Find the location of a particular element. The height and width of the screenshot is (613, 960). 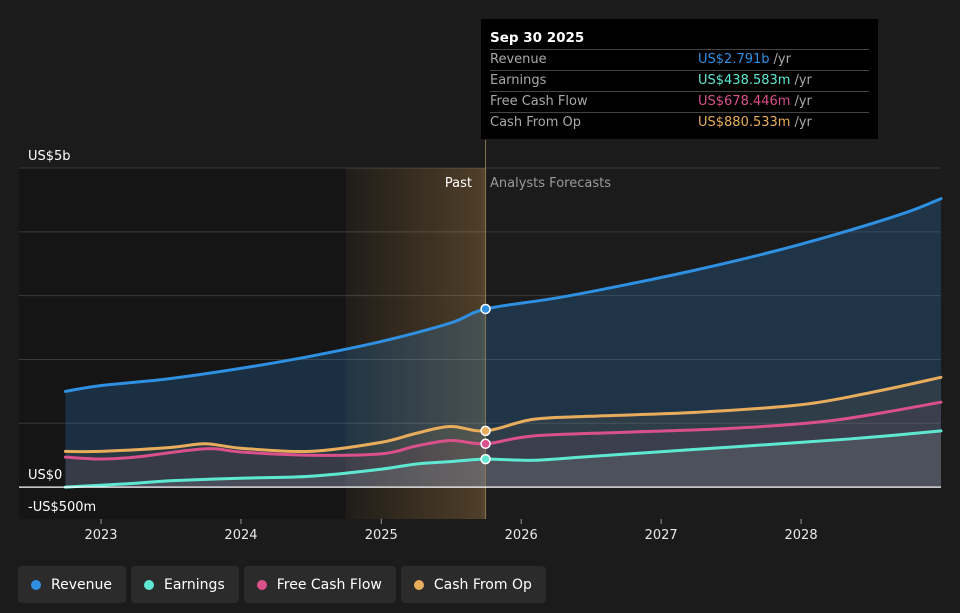

free-cash-flow-line is located at coordinates (503, 430).